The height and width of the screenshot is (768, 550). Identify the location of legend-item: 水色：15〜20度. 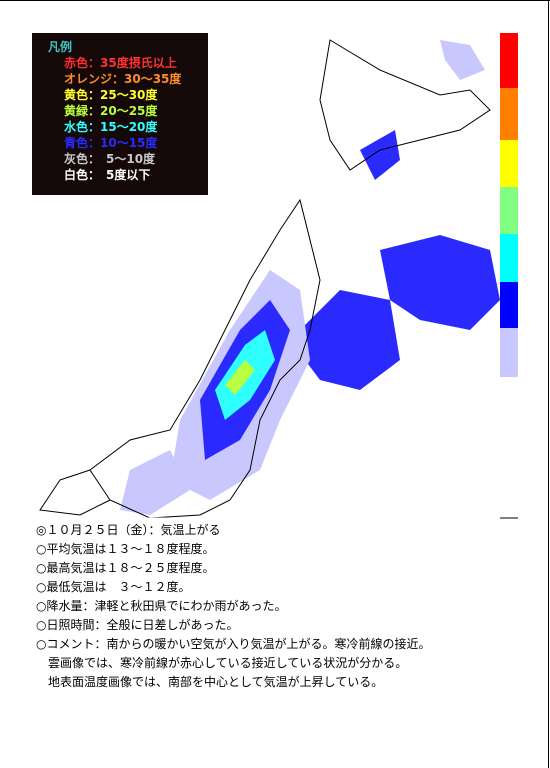
(111, 127).